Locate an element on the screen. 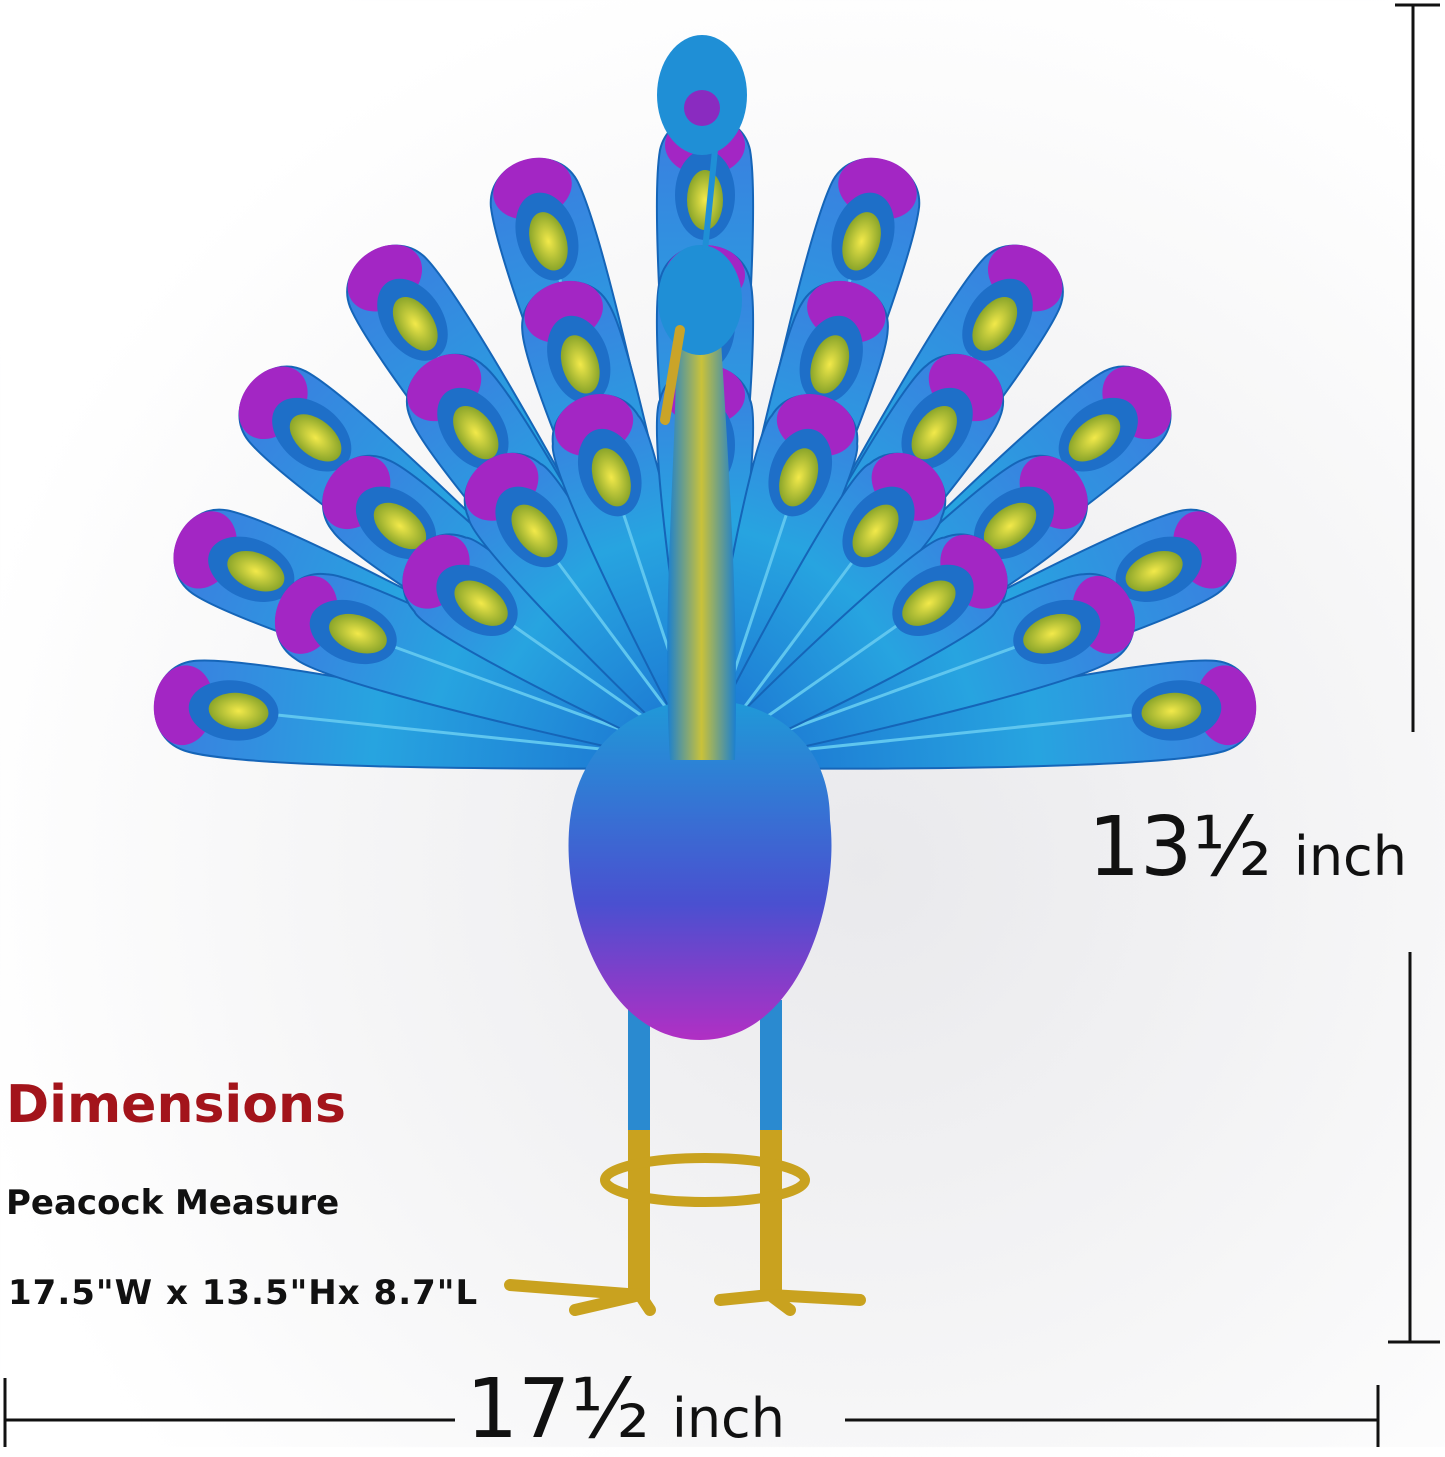 This screenshot has width=1445, height=1457. height-unit: inch is located at coordinates (1350, 856).